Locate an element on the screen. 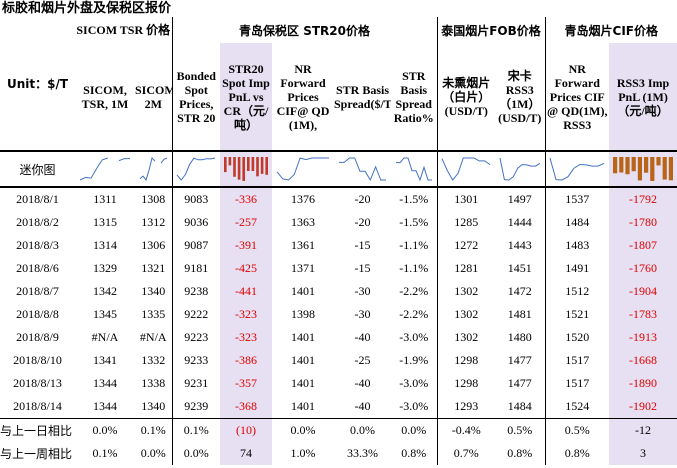  cell-unsmoked: 1301 is located at coordinates (466, 199).